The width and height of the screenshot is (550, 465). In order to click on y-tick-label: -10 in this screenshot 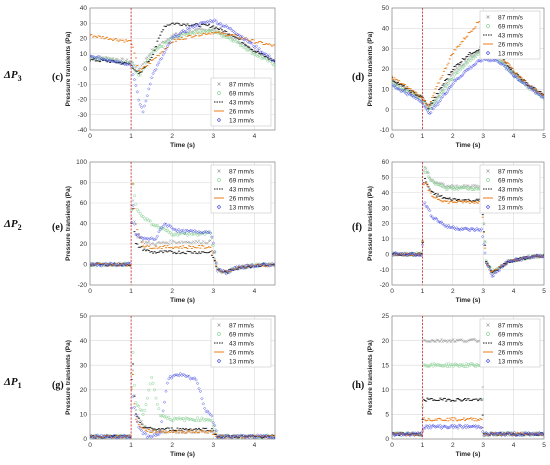, I will do `click(83, 84)`.